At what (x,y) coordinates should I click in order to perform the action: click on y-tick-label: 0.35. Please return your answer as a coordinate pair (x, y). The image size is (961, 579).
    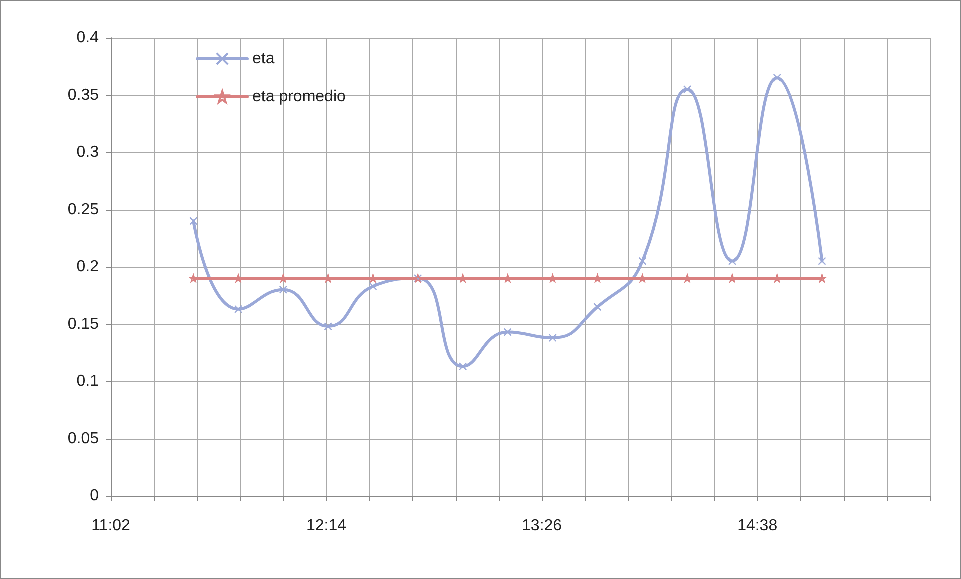
    Looking at the image, I should click on (84, 95).